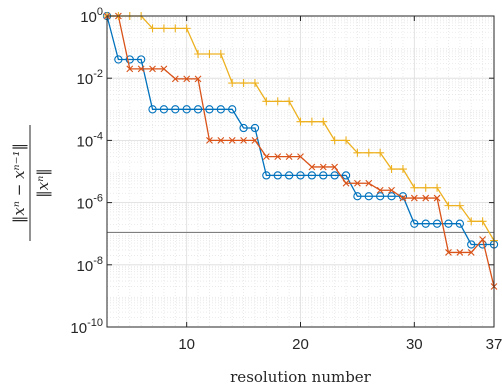  I want to click on y-tick-label: 10⁻⁴, so click(90, 140).